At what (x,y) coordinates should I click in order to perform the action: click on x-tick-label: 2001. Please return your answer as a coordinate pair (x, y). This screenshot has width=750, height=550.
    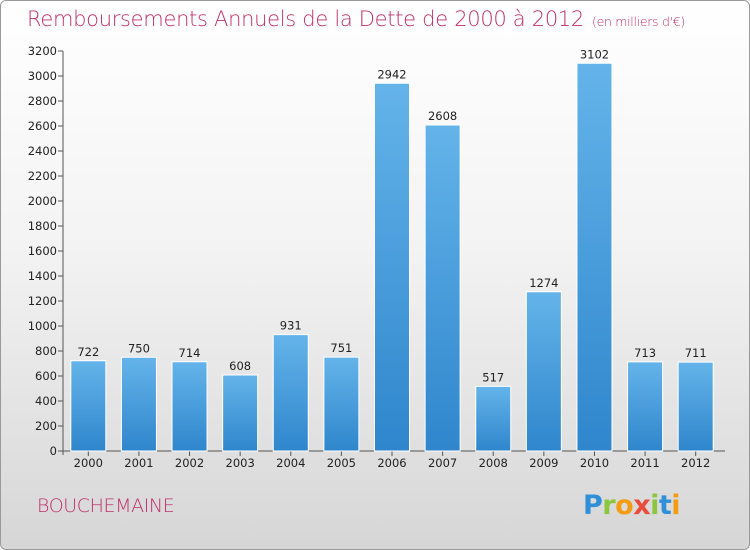
    Looking at the image, I should click on (138, 463).